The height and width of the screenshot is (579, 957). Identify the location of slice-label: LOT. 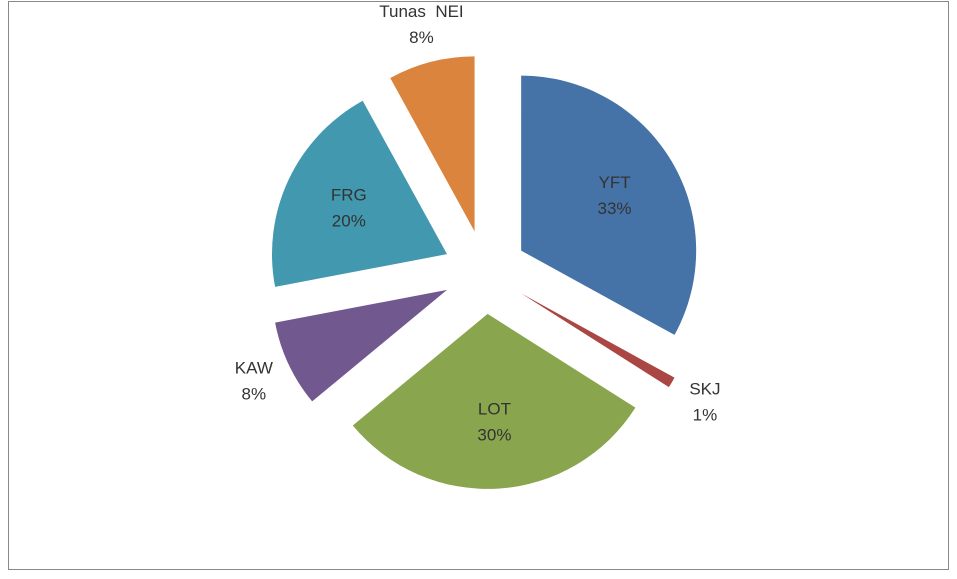
(494, 409).